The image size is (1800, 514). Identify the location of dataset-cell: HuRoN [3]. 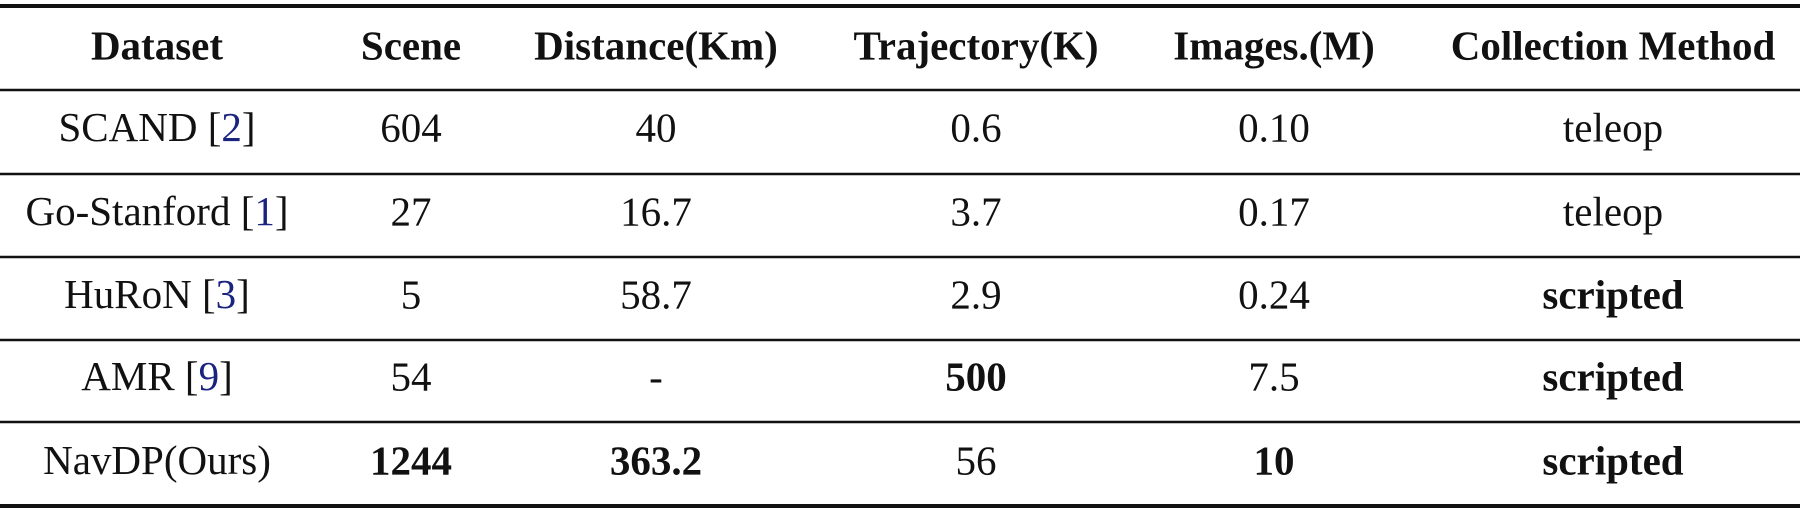
(157, 294).